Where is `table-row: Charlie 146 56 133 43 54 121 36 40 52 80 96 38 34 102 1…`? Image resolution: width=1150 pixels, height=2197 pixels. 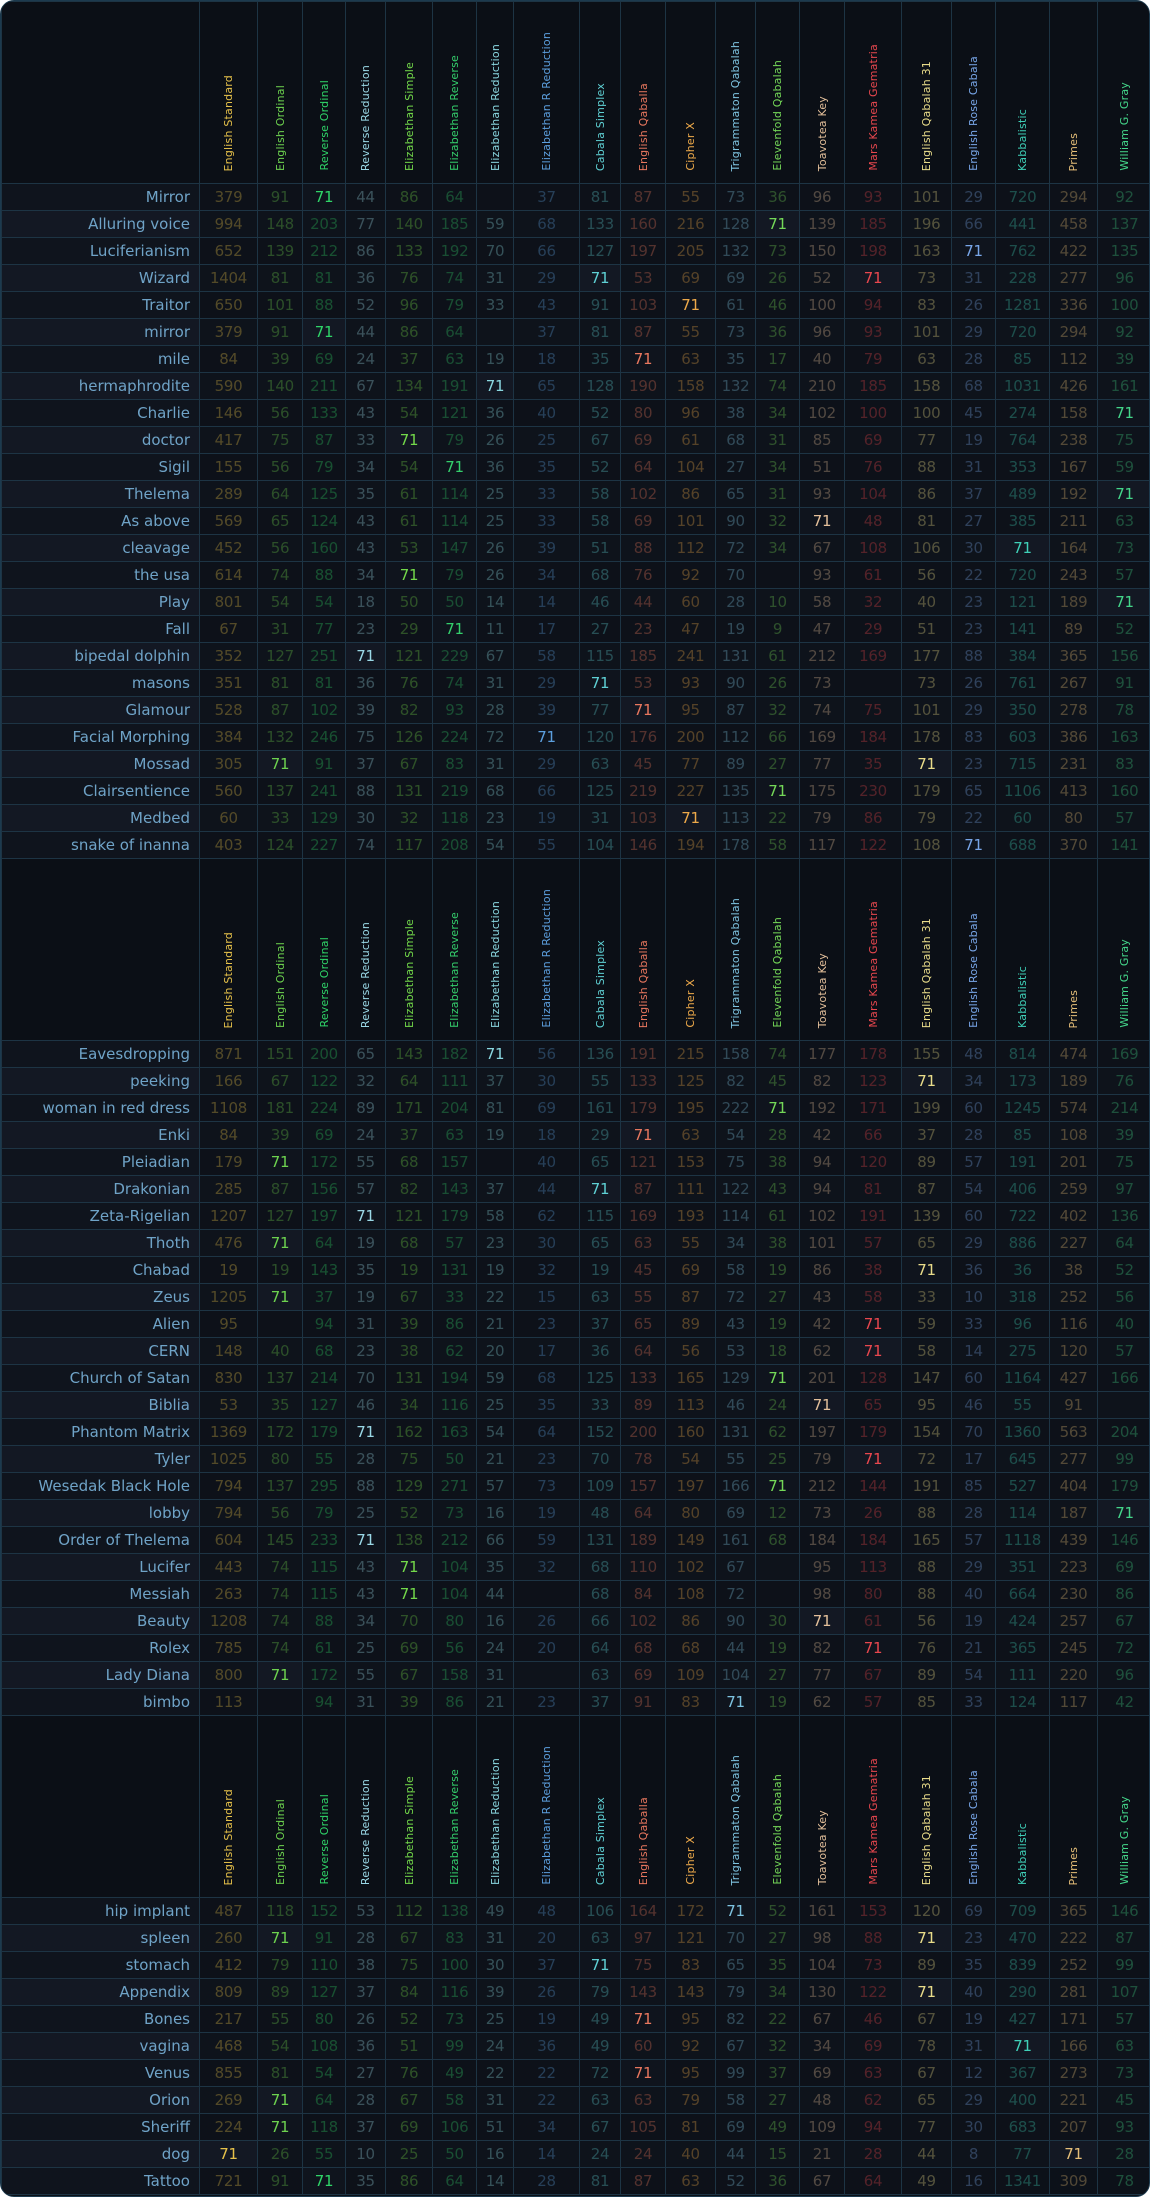
table-row: Charlie 146 56 133 43 54 121 36 40 52 80 96 38 34 102 1… is located at coordinates (575, 413).